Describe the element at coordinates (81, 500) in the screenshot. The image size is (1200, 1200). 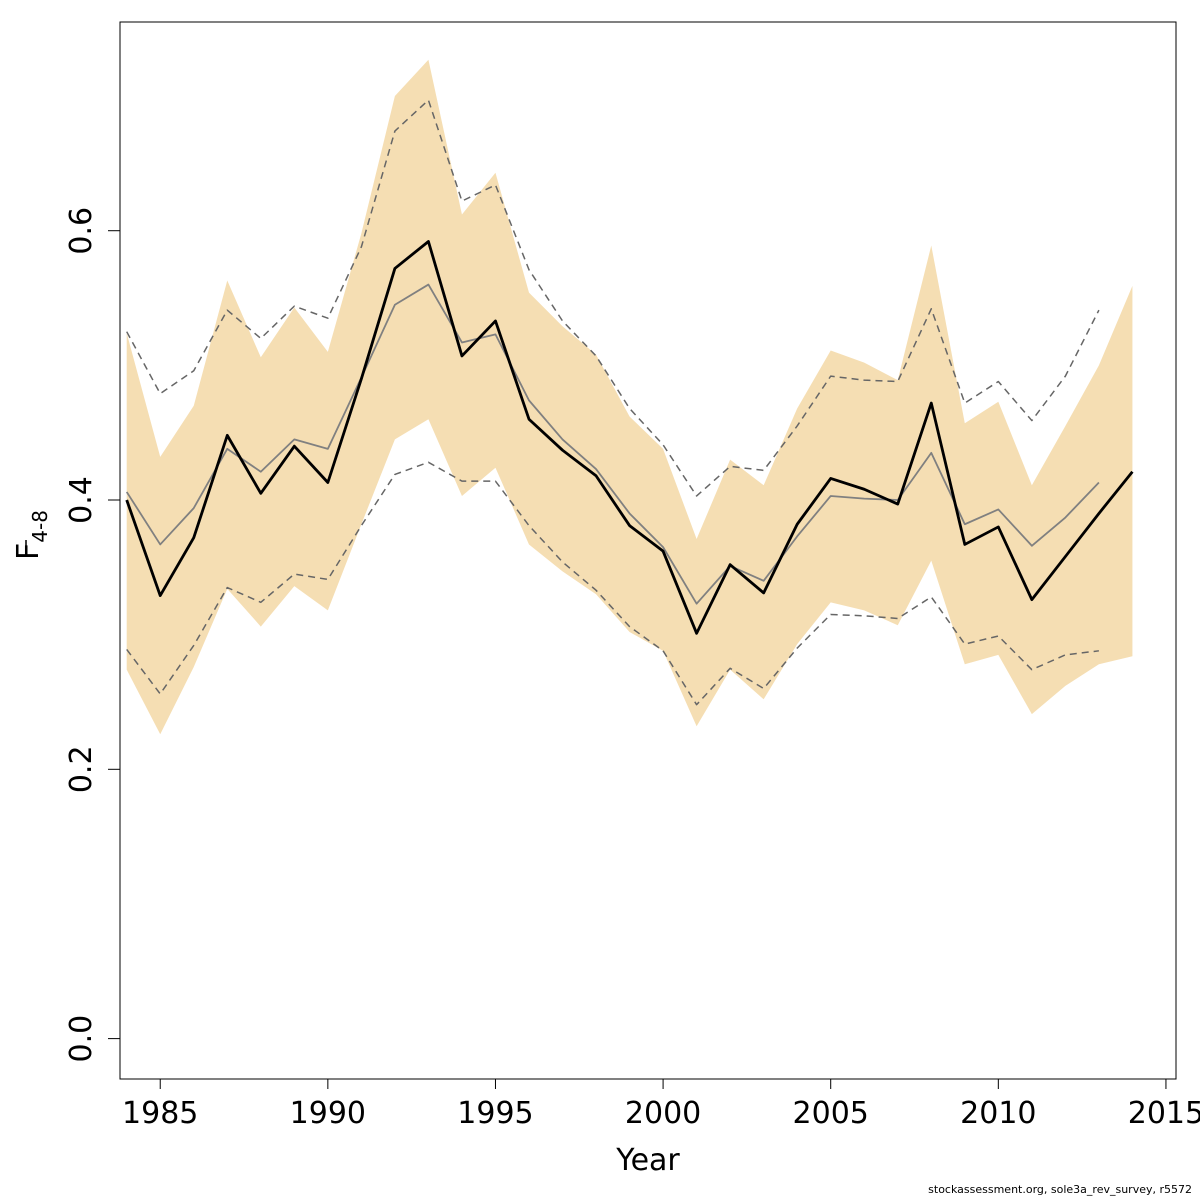
I see `y-tick-label: 0.4` at that location.